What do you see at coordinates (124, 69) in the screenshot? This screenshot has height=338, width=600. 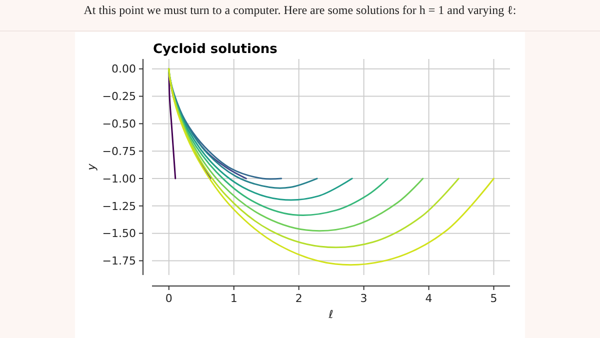 I see `y-tick-label: 0.00` at bounding box center [124, 69].